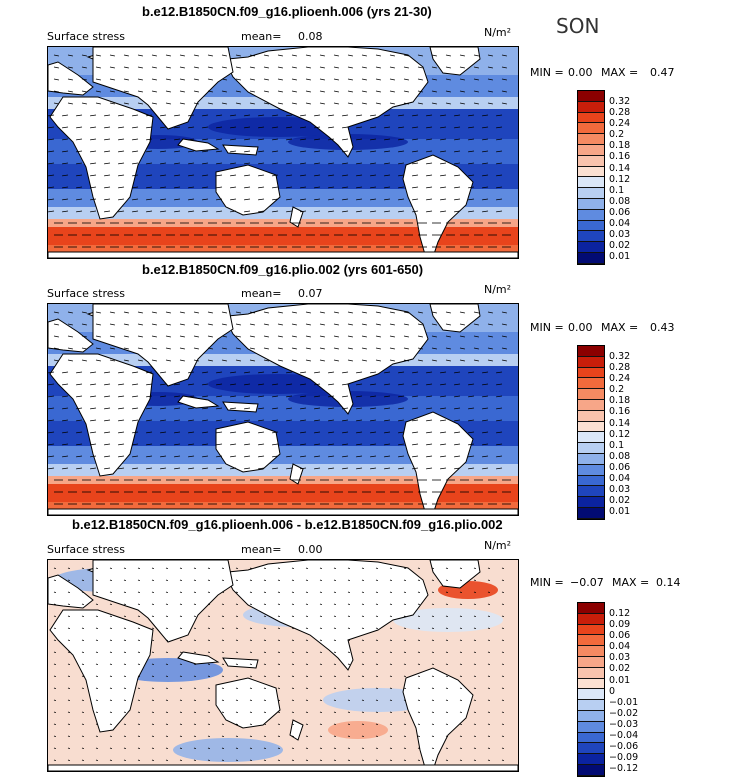  What do you see at coordinates (591, 689) in the screenshot?
I see `panel-3-colorbar` at bounding box center [591, 689].